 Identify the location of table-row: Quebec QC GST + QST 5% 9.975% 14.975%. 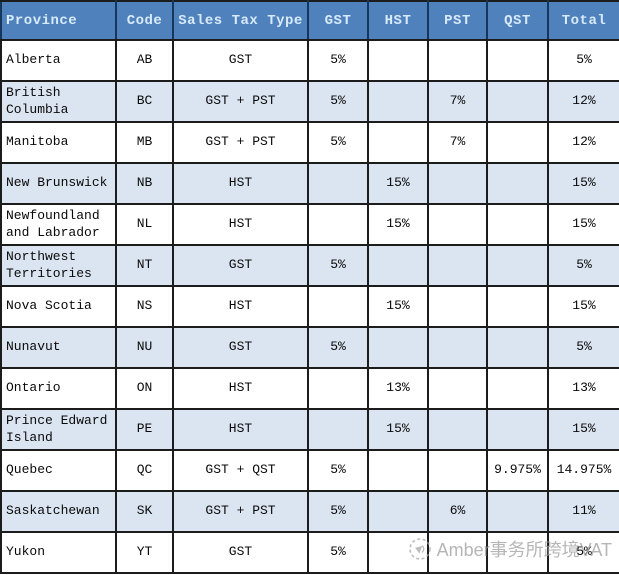
(309, 470).